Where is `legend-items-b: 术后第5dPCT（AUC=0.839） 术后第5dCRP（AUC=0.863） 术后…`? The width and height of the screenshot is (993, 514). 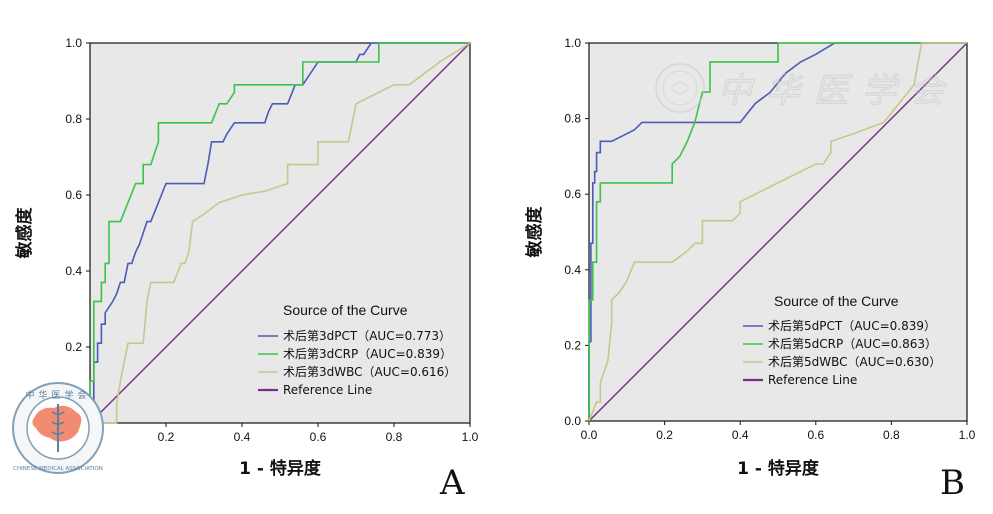 legend-items-b: 术后第5dPCT（AUC=0.839） 术后第5dCRP（AUC=0.863） 术后… is located at coordinates (842, 353).